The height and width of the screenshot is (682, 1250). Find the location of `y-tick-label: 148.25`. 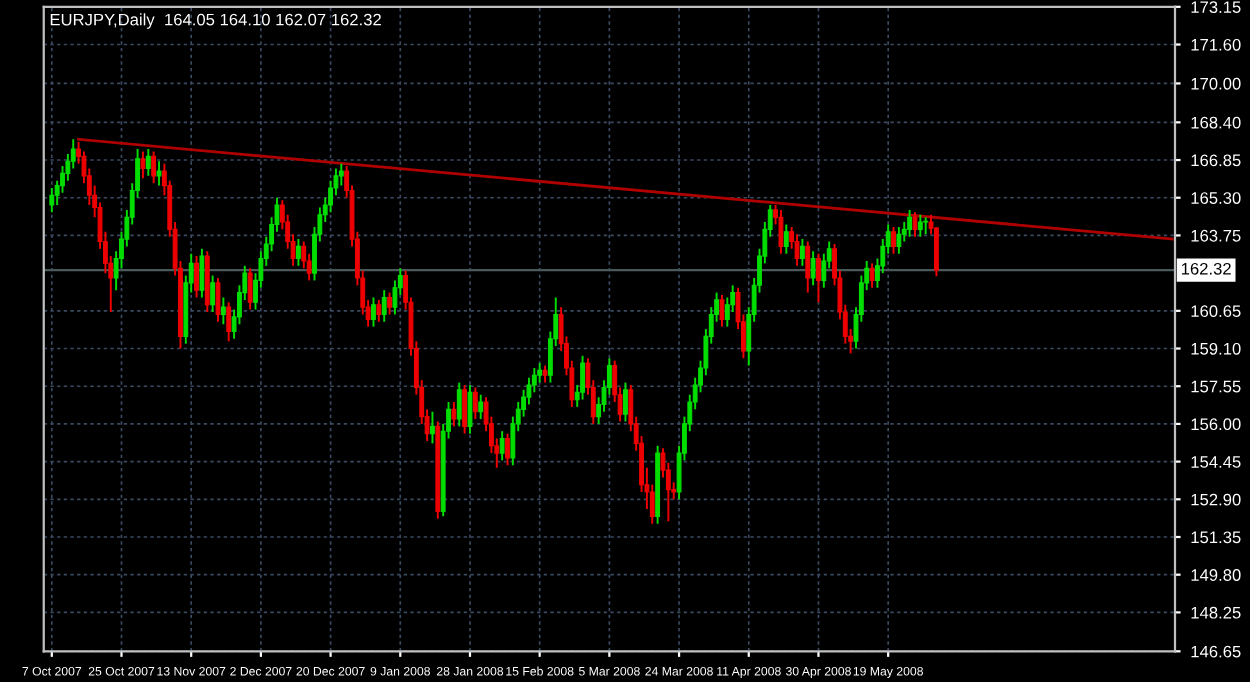

y-tick-label: 148.25 is located at coordinates (1216, 612).